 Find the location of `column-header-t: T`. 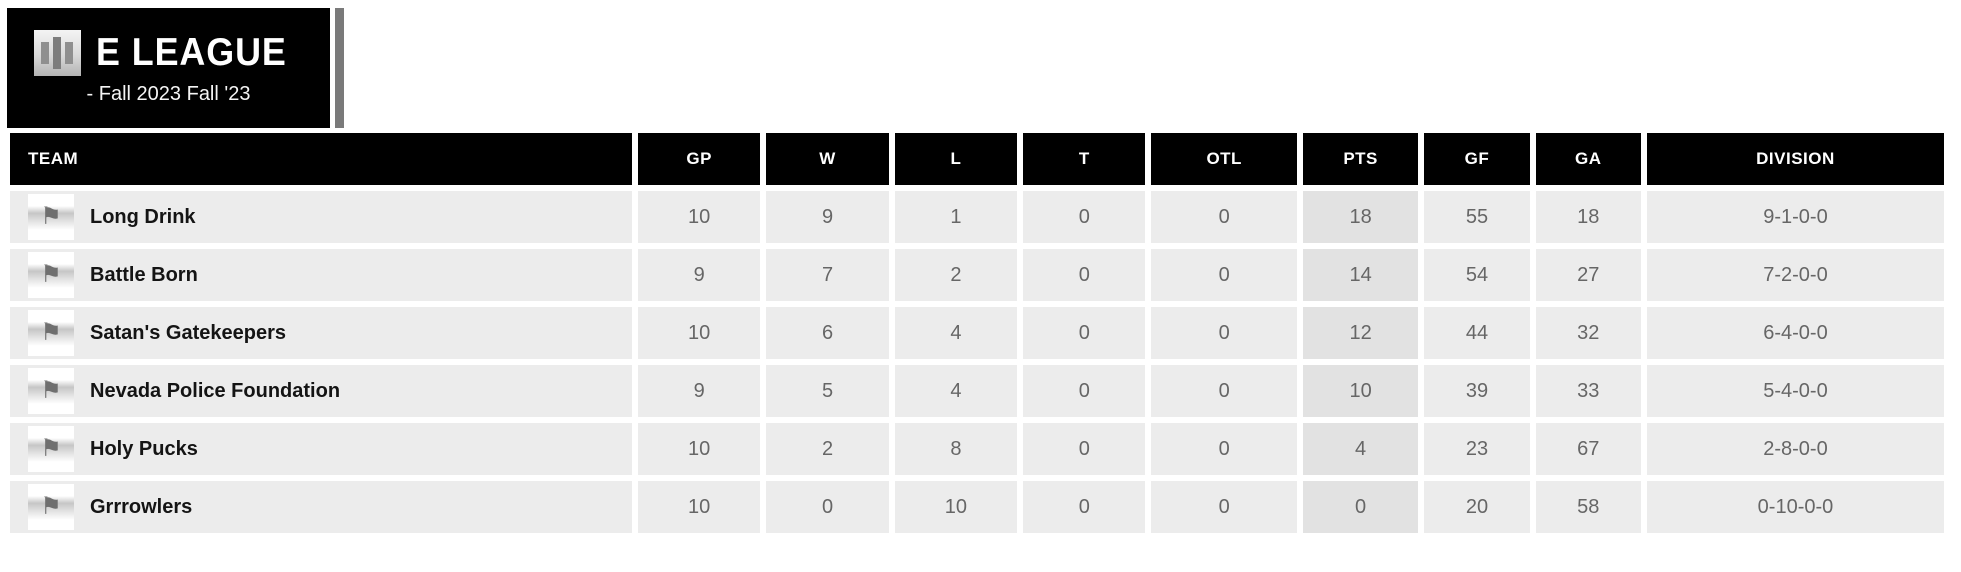

column-header-t: T is located at coordinates (1084, 159).